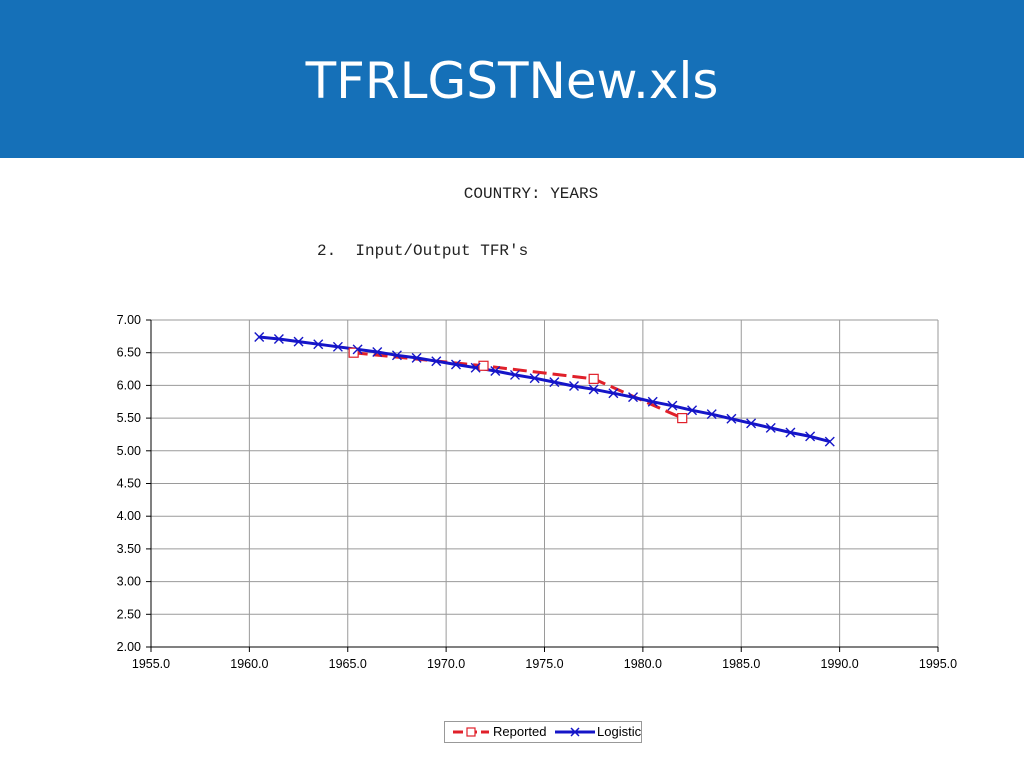 This screenshot has width=1024, height=768. I want to click on series-layer, so click(544, 389).